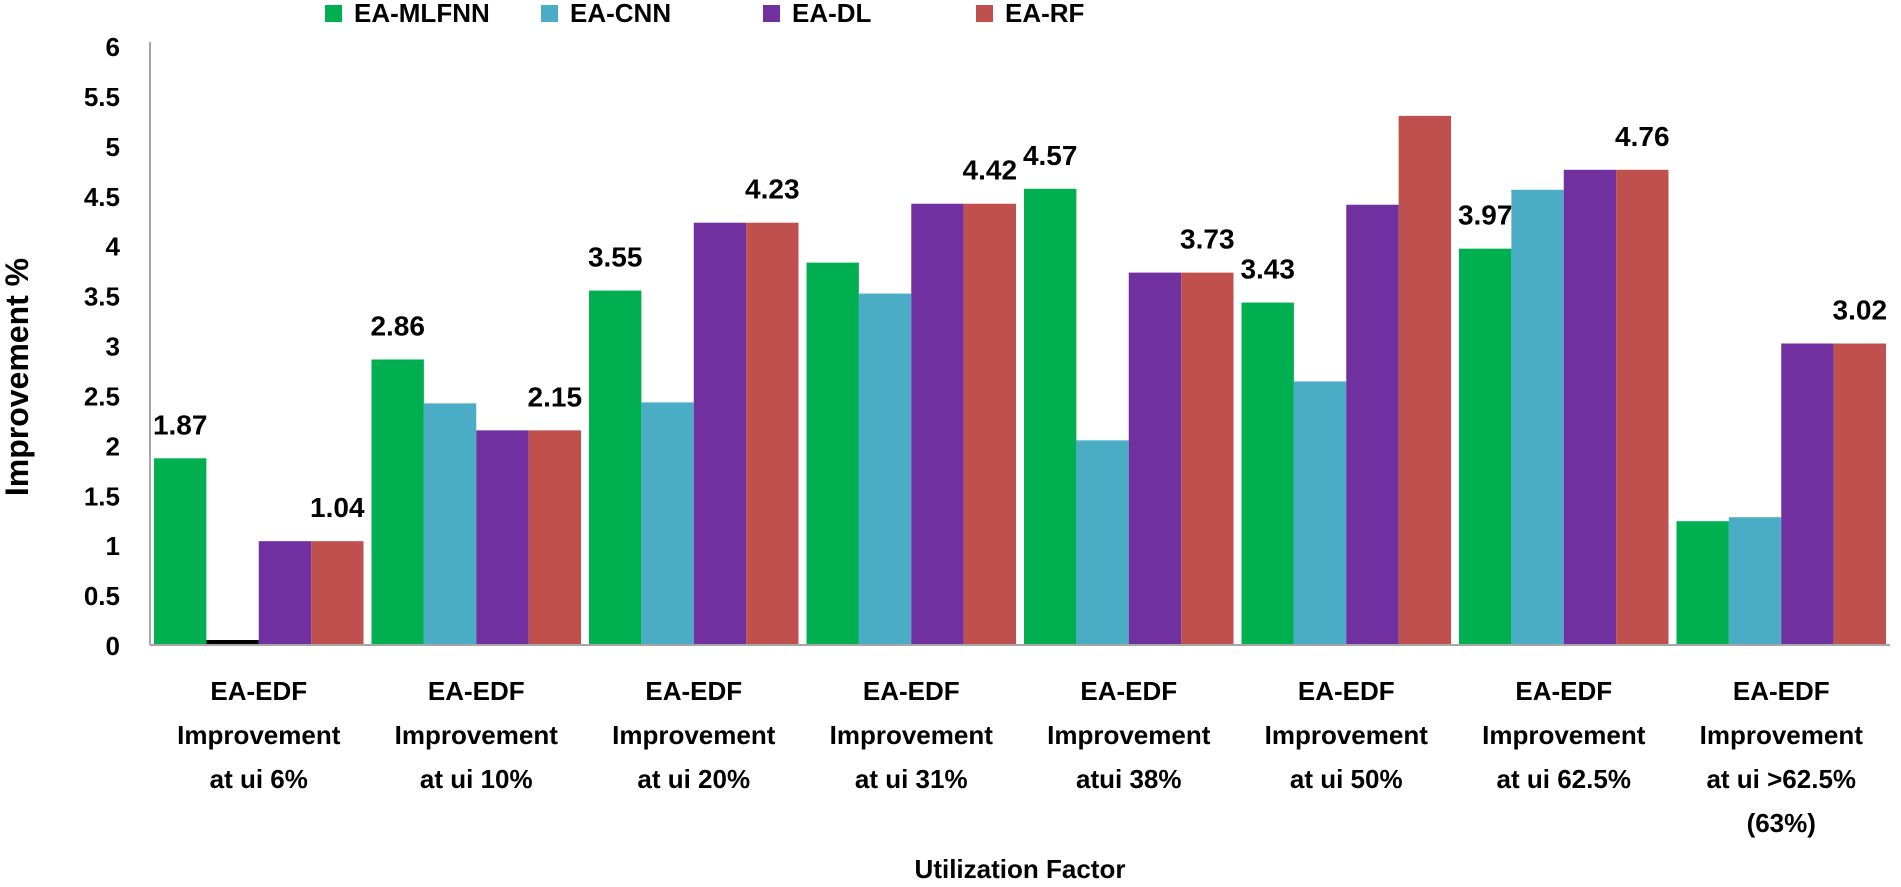  What do you see at coordinates (1782, 757) in the screenshot?
I see `x-tick-label: EA-EDF Improvement at ui >62.5% (63%)` at bounding box center [1782, 757].